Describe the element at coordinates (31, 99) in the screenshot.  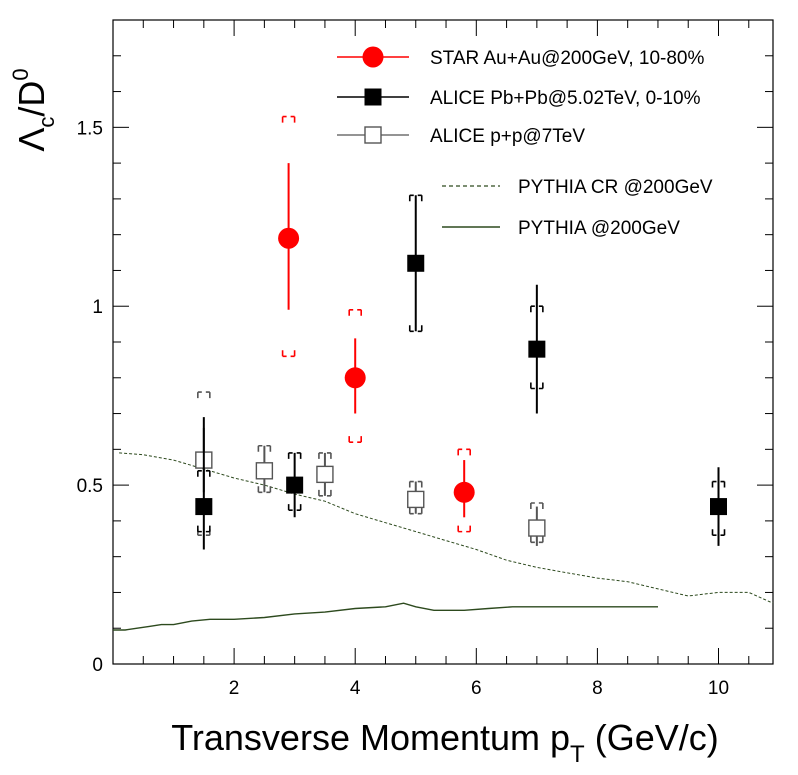
I see `y-axis-title-slash: /D` at that location.